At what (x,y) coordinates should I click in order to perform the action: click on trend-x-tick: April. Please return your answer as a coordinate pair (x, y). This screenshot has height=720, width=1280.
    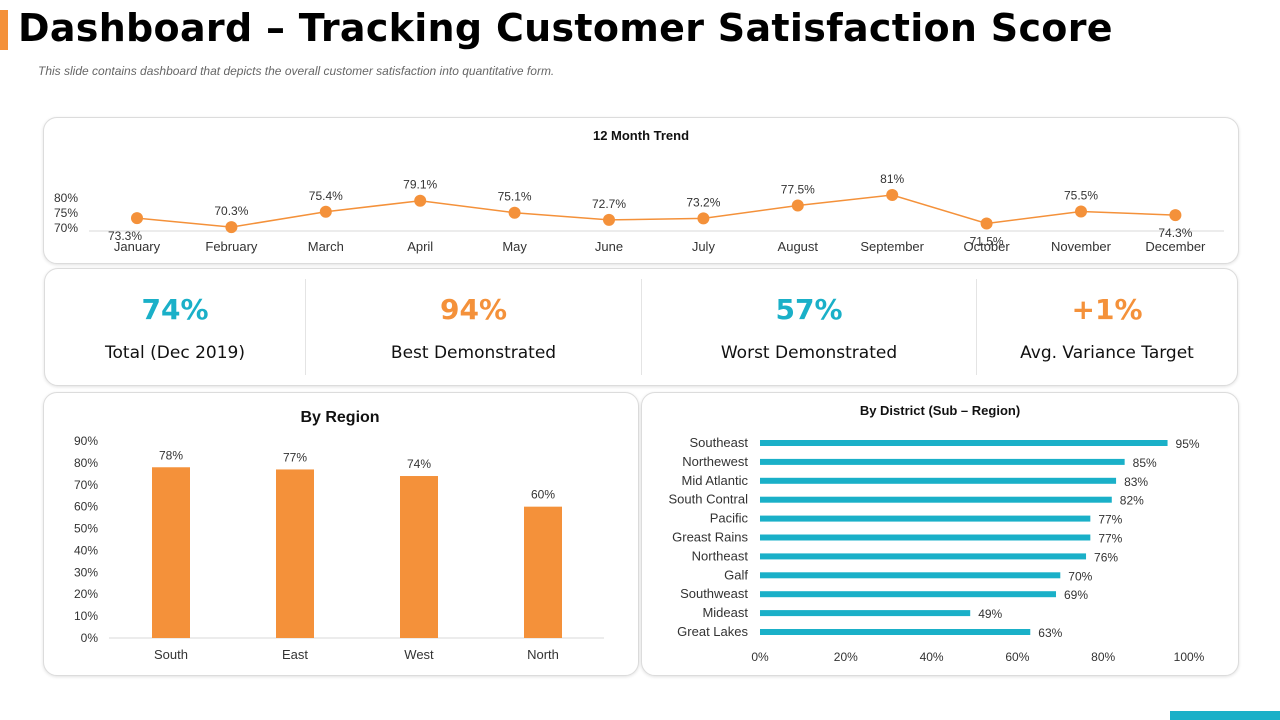
    Looking at the image, I should click on (420, 246).